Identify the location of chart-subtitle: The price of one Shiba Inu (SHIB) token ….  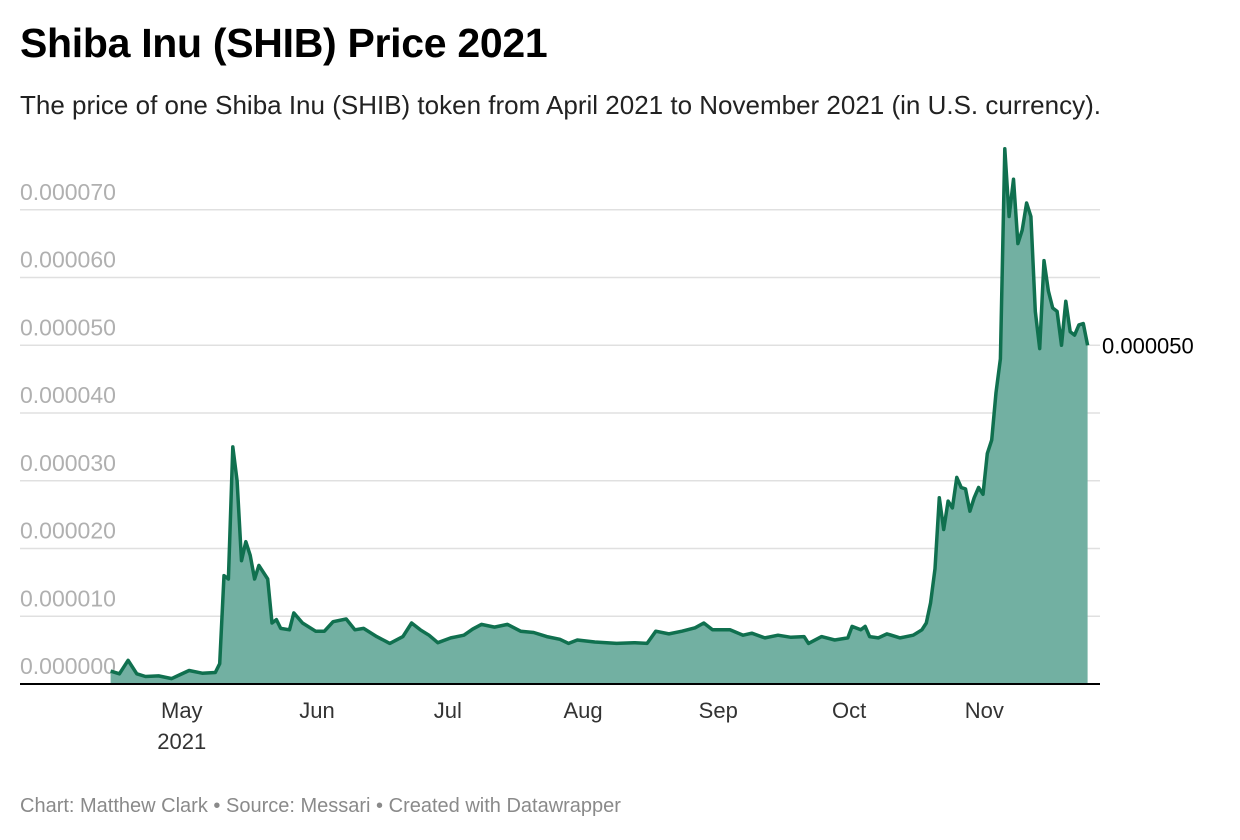
(560, 105).